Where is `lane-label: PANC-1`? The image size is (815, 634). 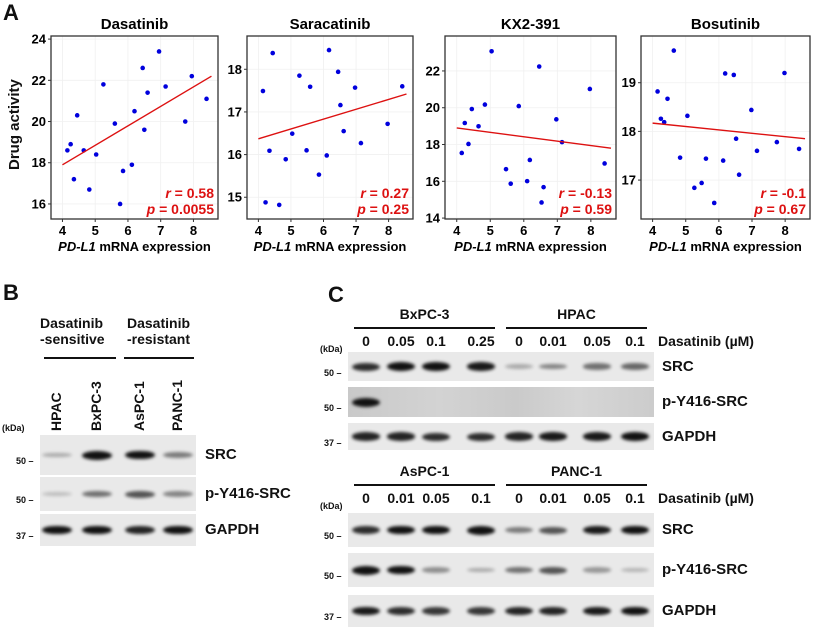
lane-label: PANC-1 is located at coordinates (177, 405).